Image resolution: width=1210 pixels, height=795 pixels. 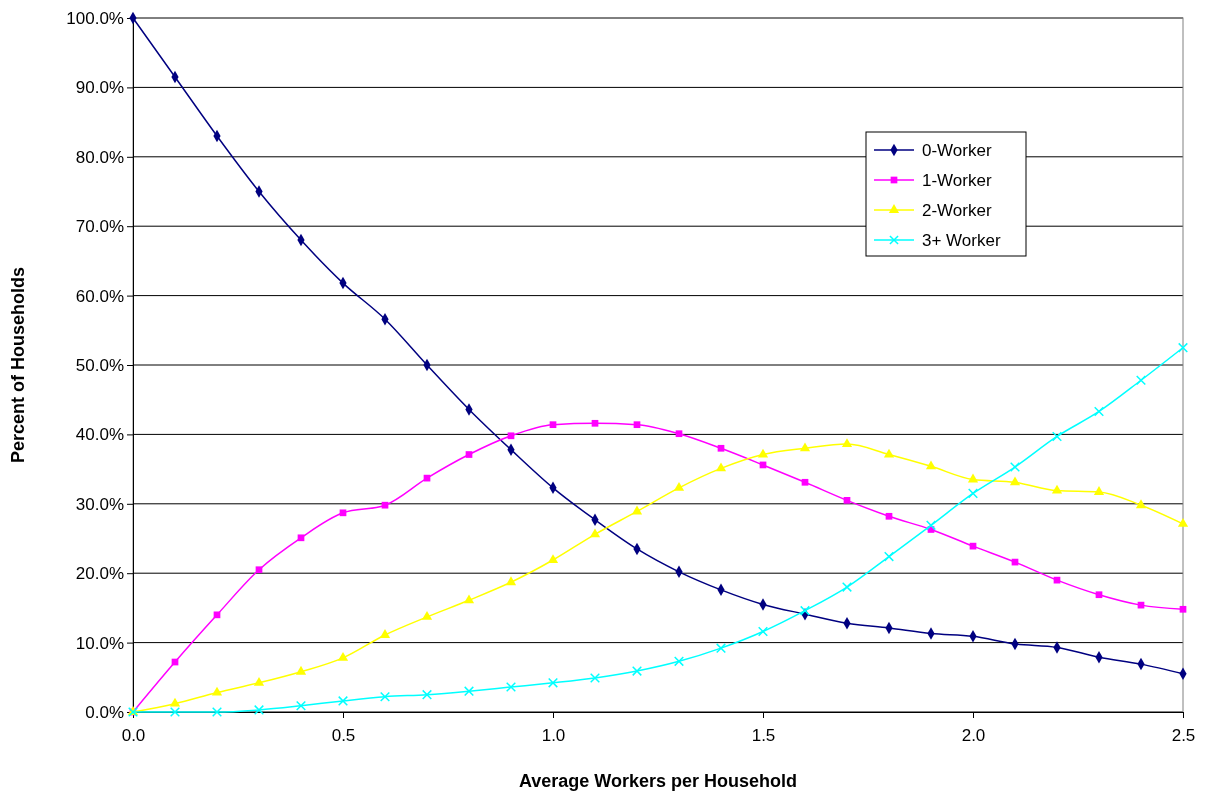 I want to click on y-tick-label: 60.0%, so click(x=99, y=296).